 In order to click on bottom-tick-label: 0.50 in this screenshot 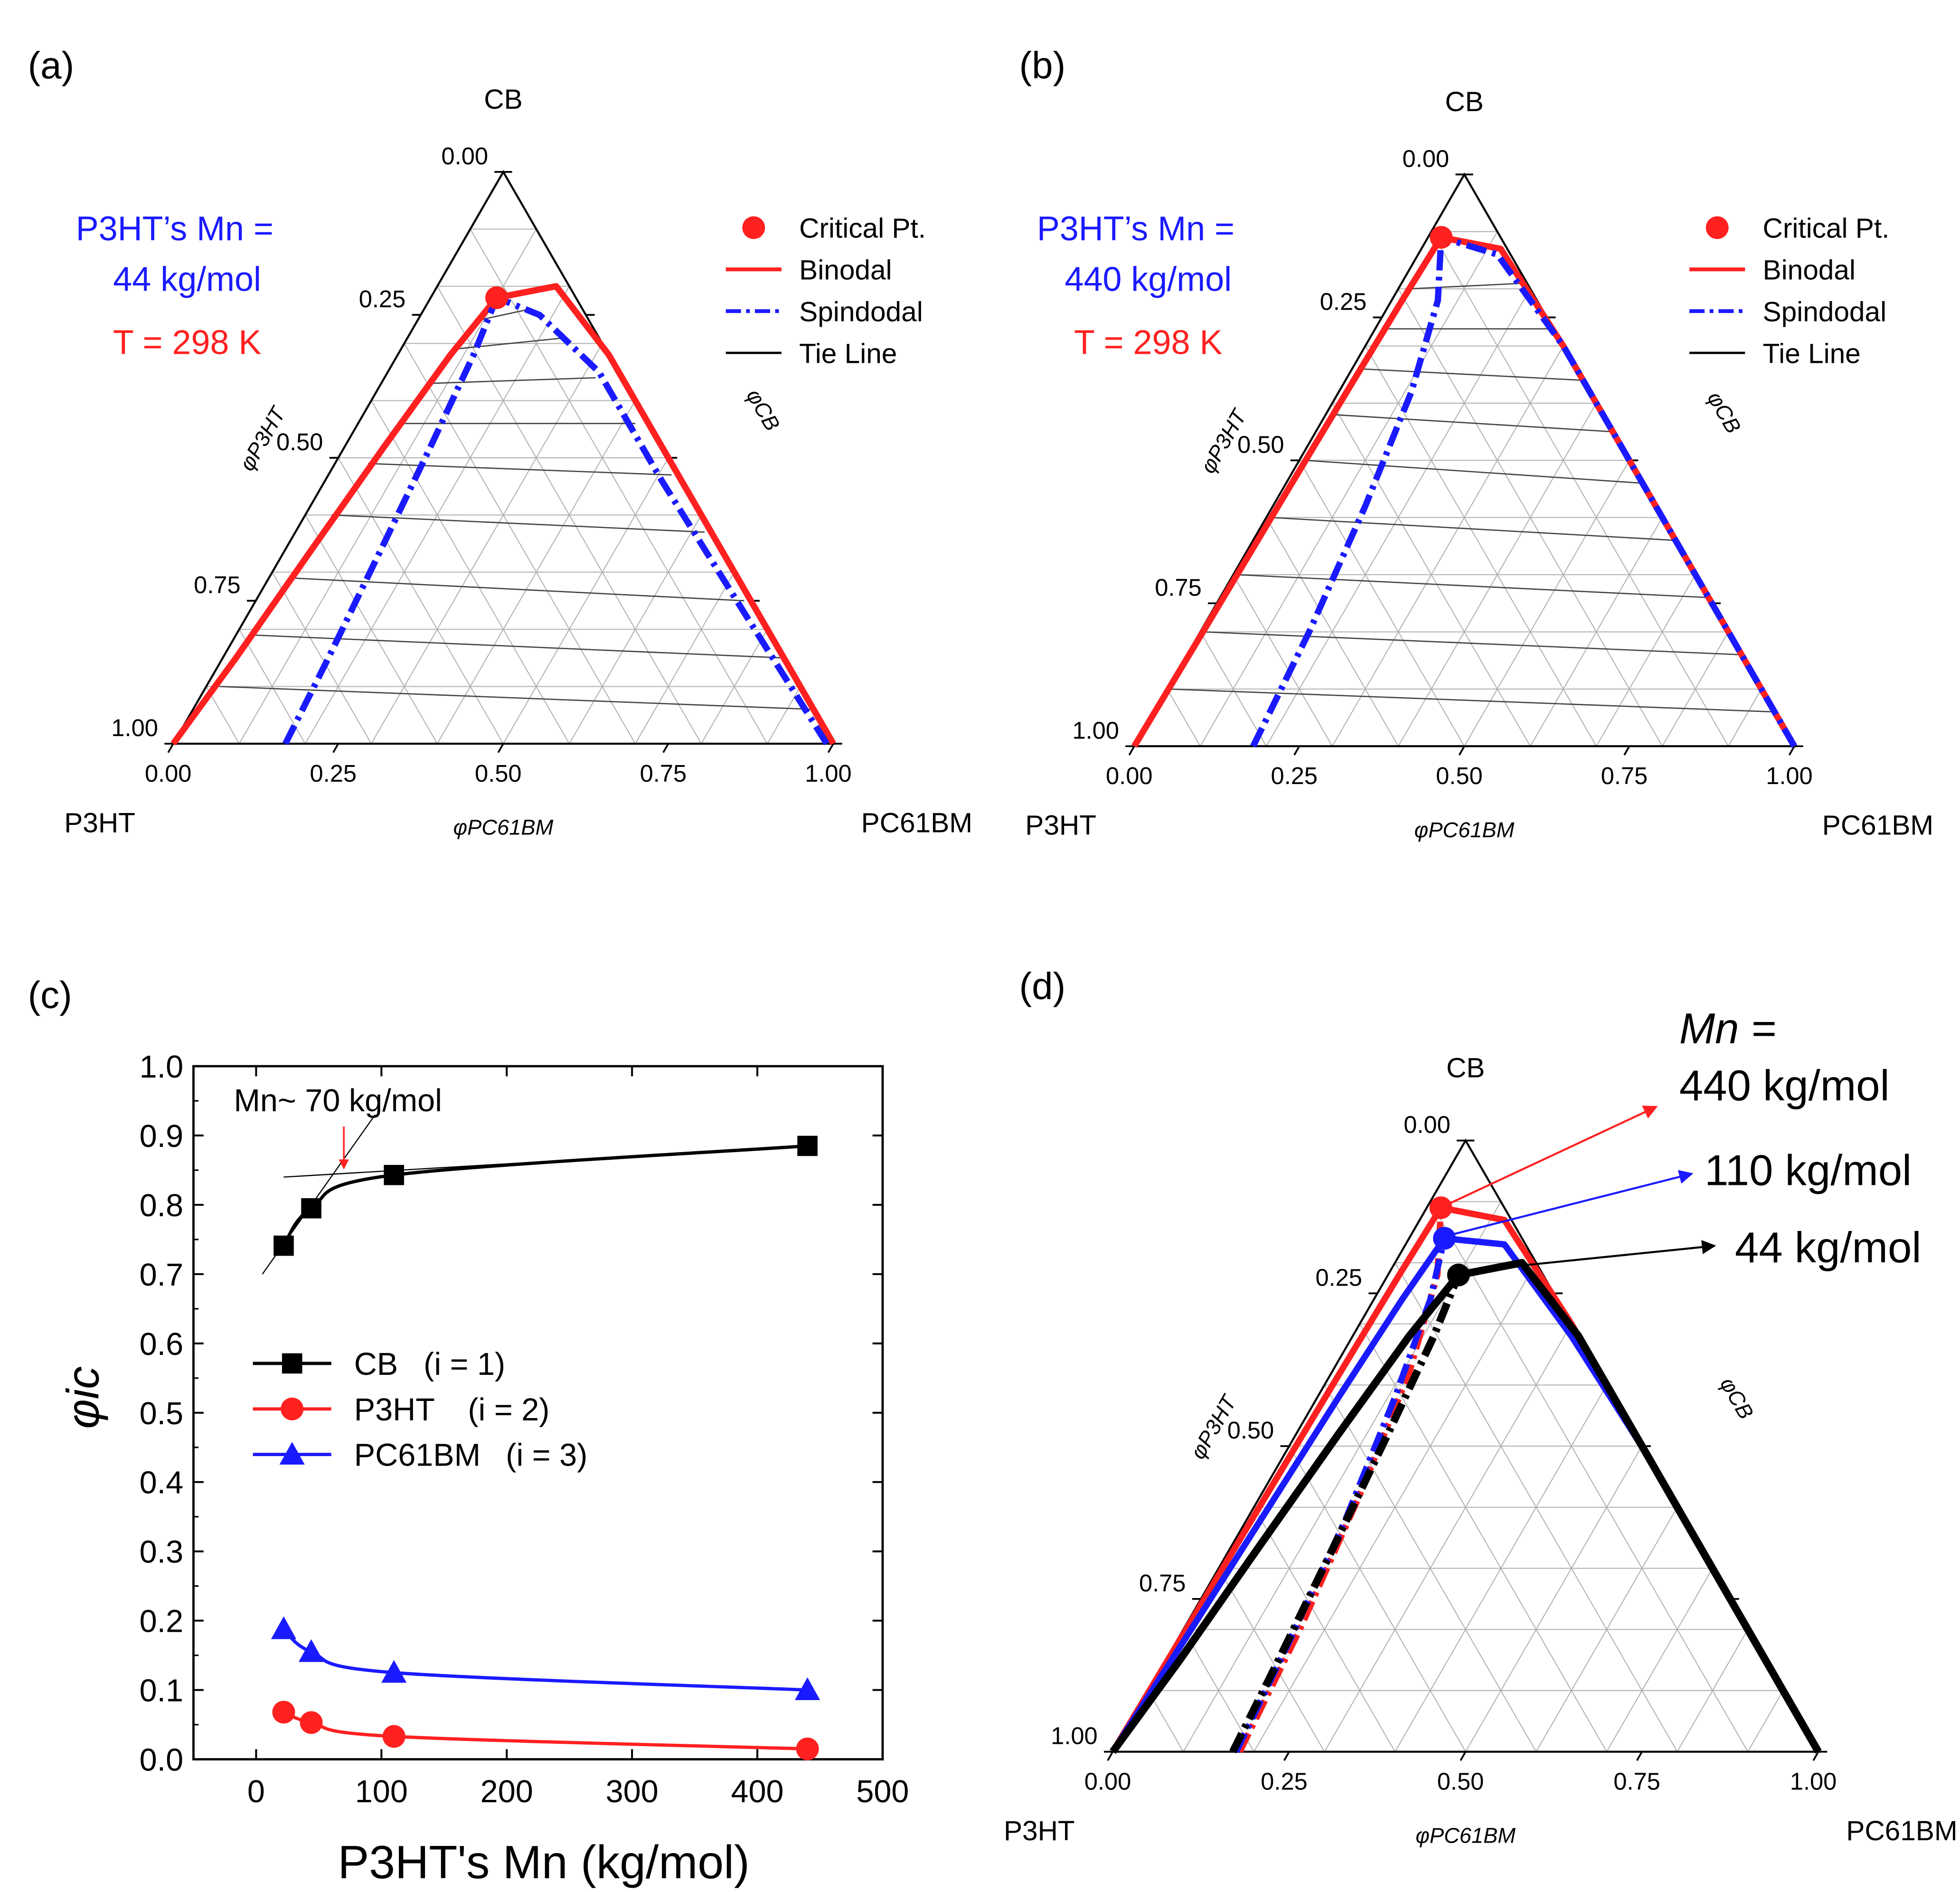, I will do `click(1459, 775)`.